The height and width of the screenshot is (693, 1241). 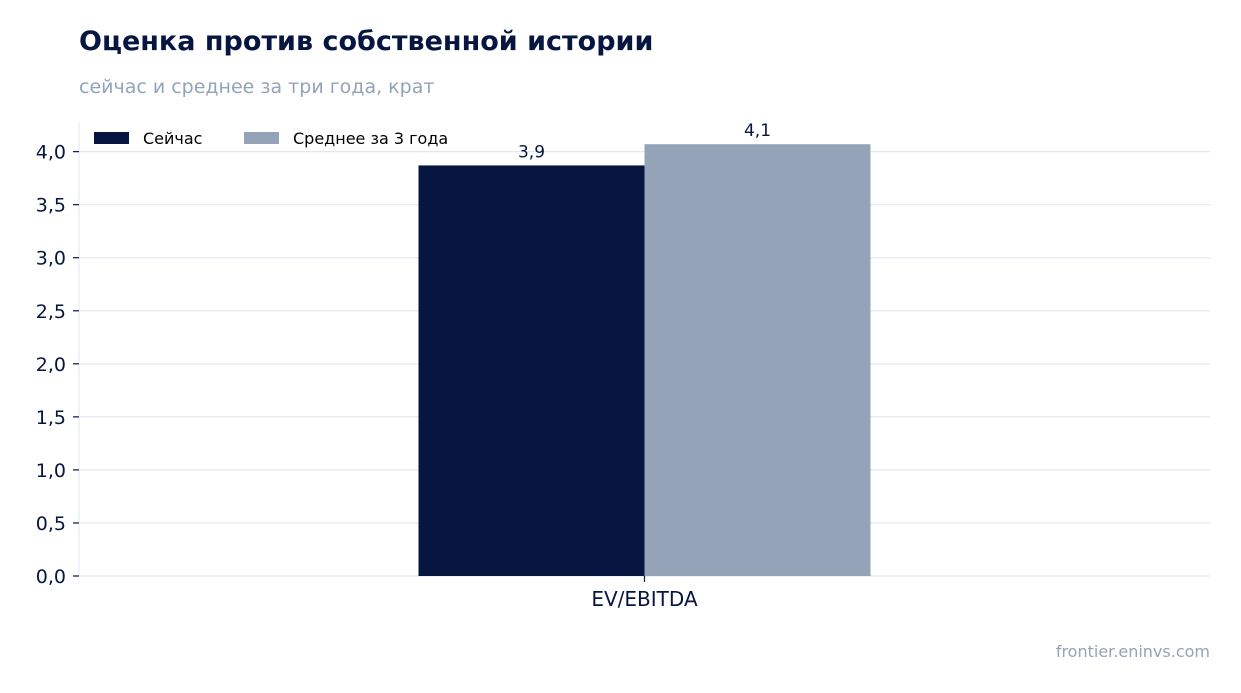 What do you see at coordinates (172, 138) in the screenshot?
I see `legend-label: Сейчас` at bounding box center [172, 138].